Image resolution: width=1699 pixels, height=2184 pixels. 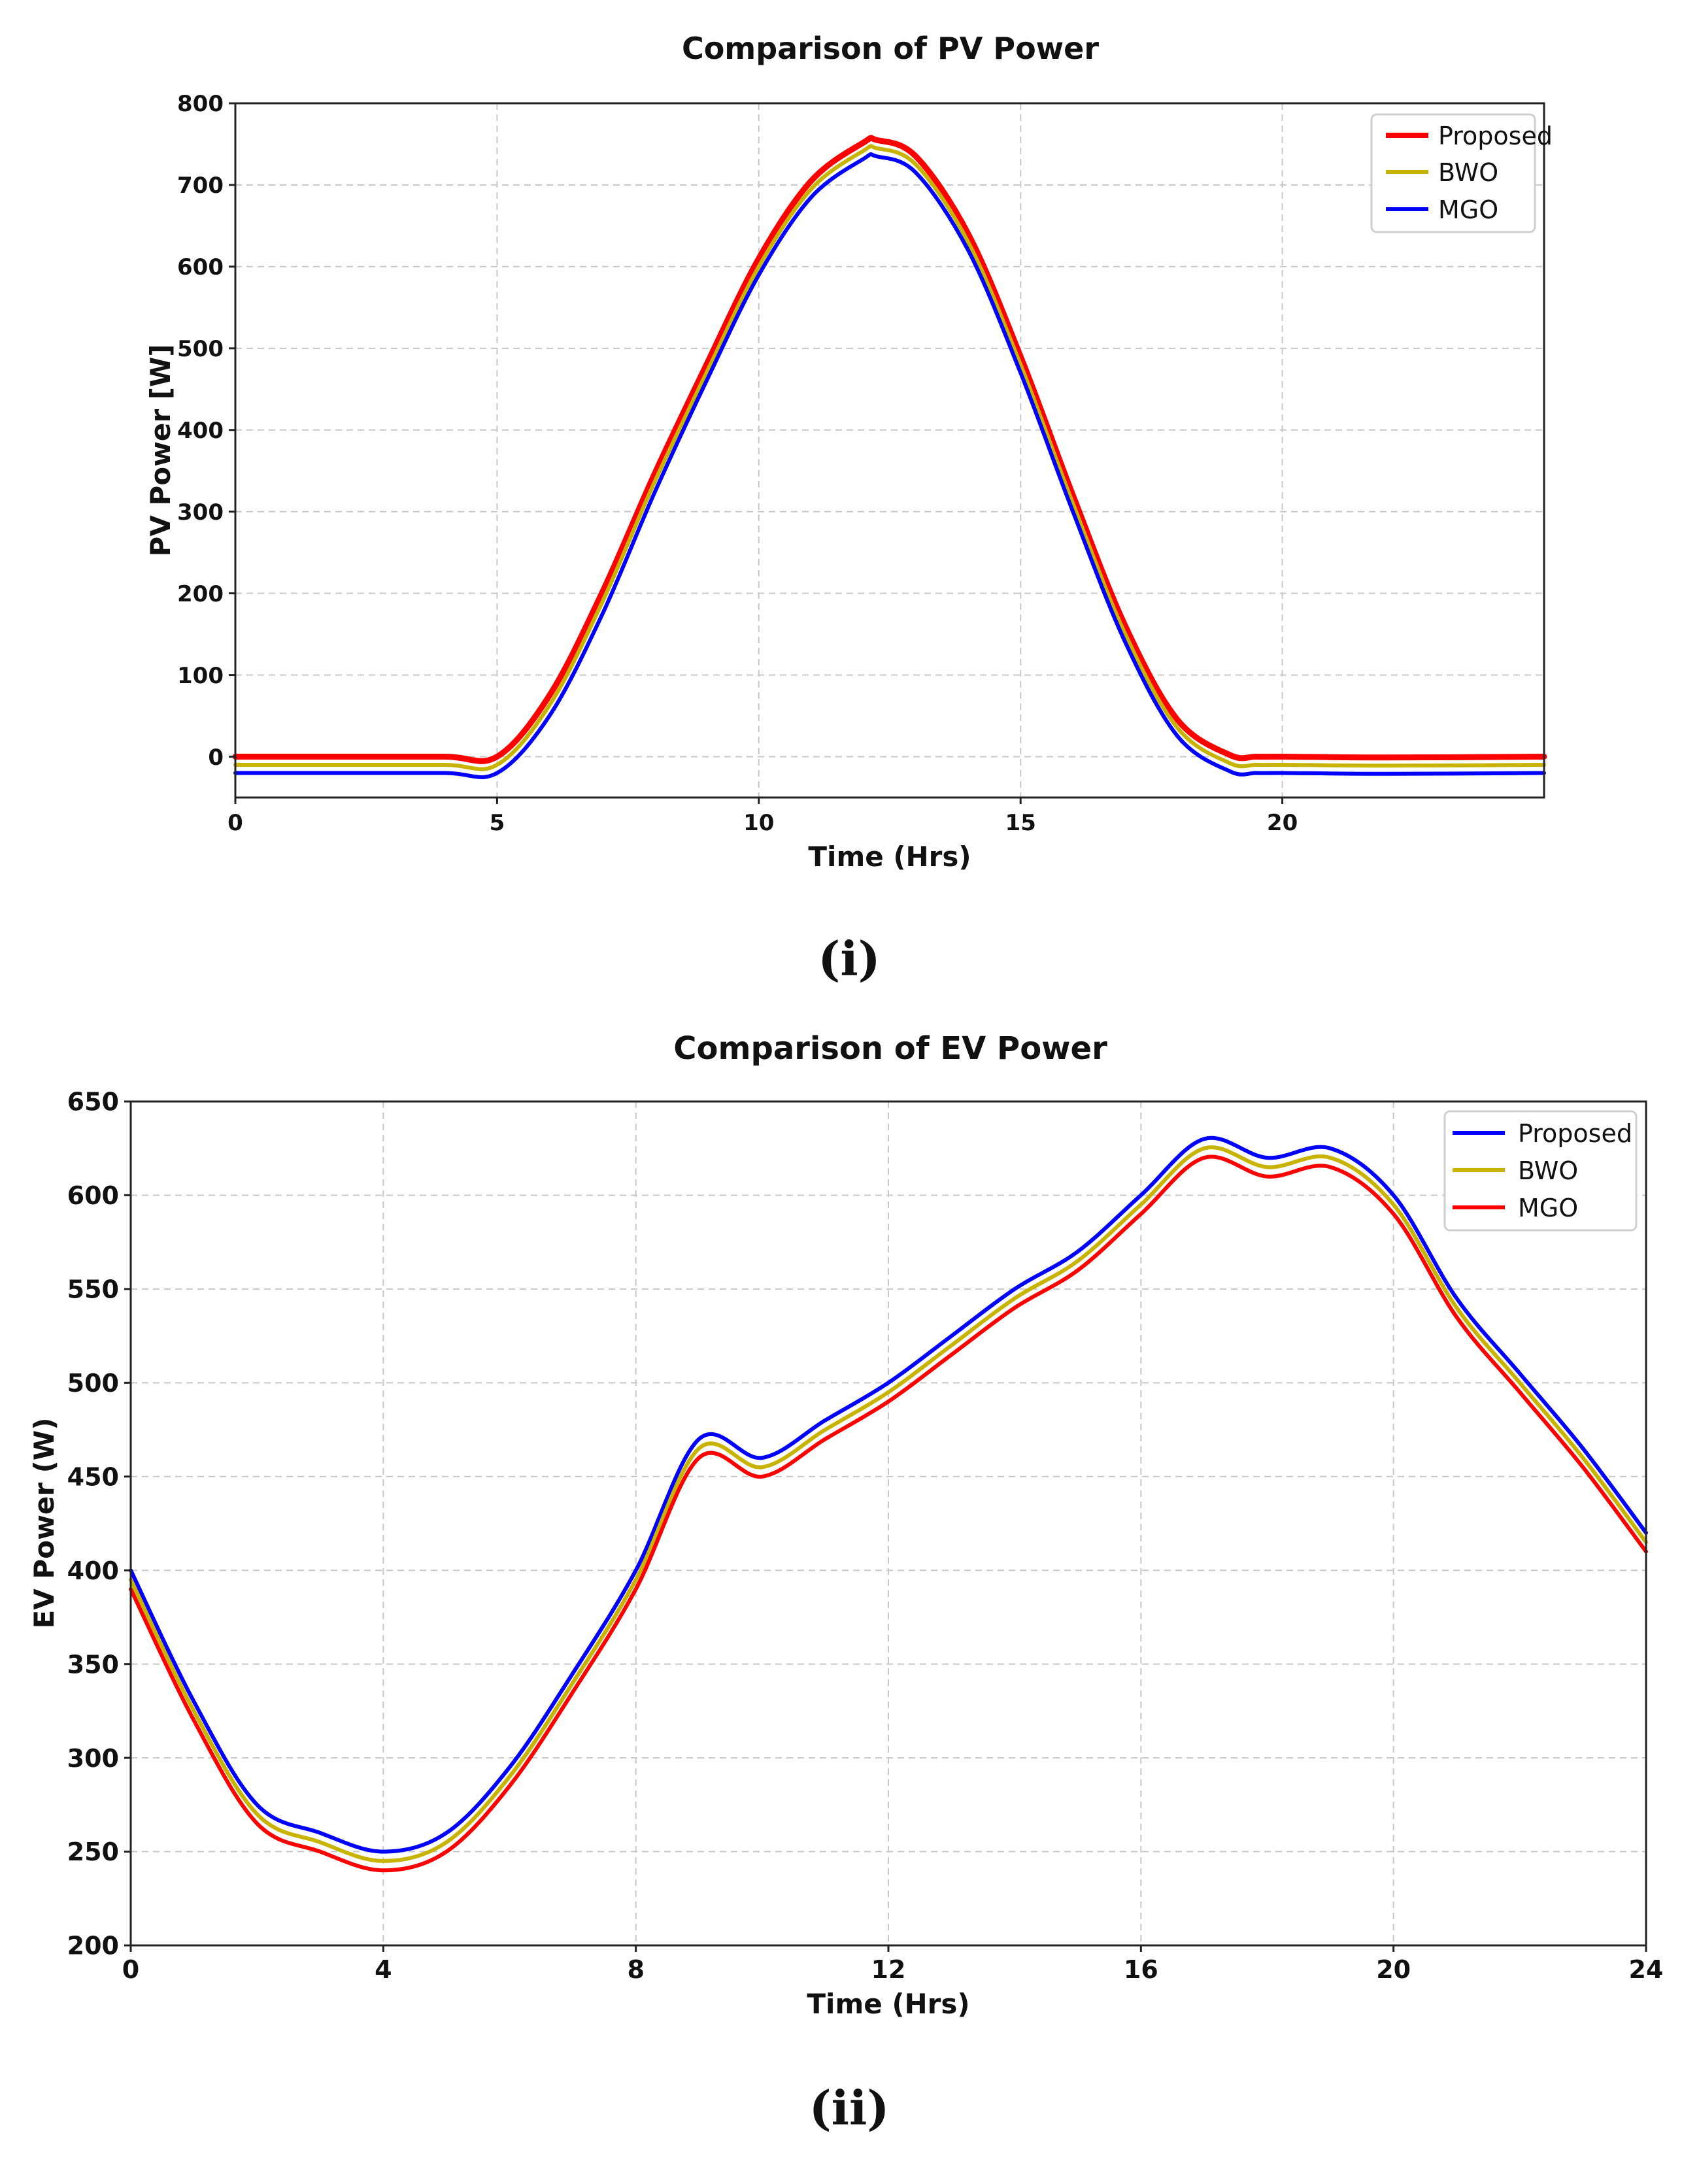 I want to click on chart-title: Comparison of PV Power, so click(x=890, y=48).